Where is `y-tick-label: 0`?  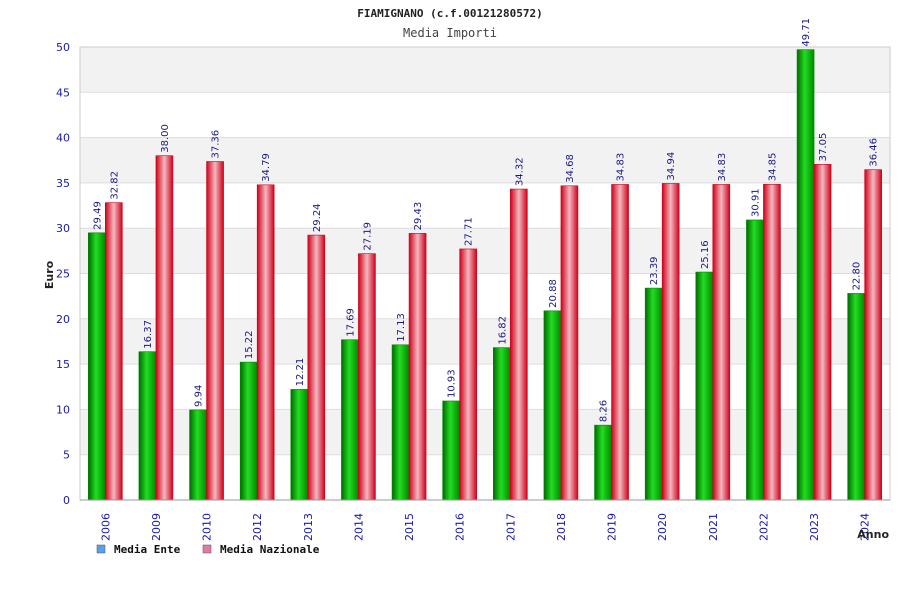 y-tick-label: 0 is located at coordinates (66, 500).